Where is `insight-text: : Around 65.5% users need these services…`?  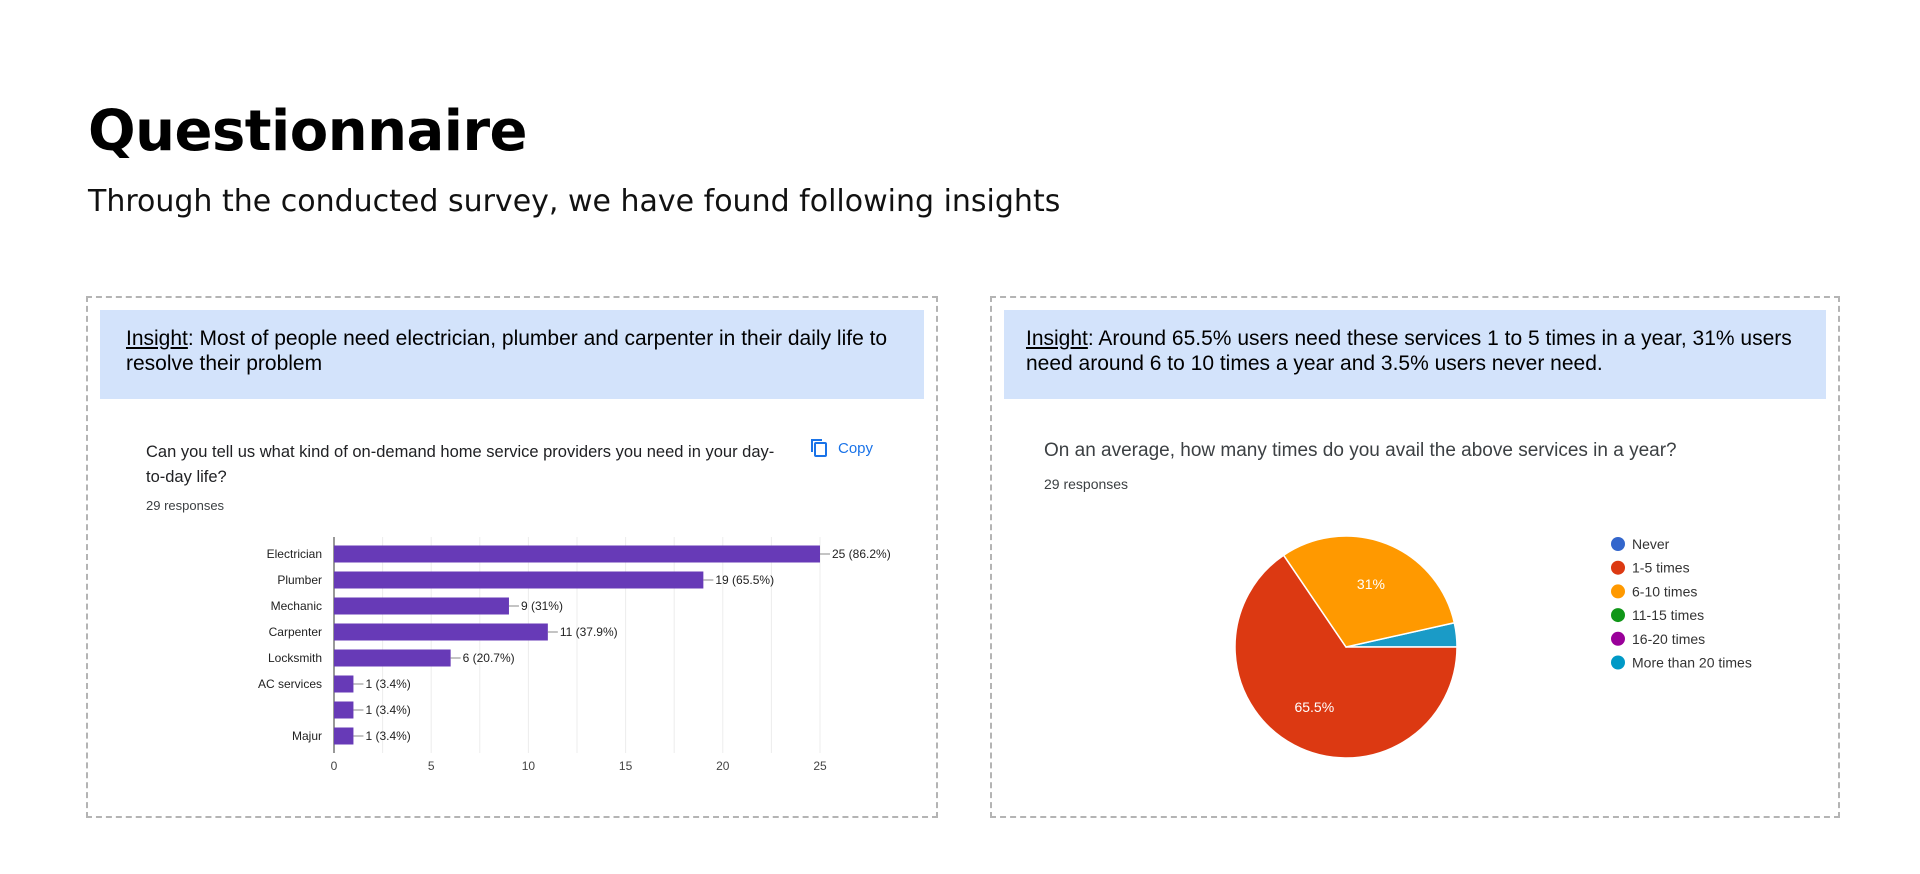 insight-text: : Around 65.5% users need these services… is located at coordinates (1409, 351).